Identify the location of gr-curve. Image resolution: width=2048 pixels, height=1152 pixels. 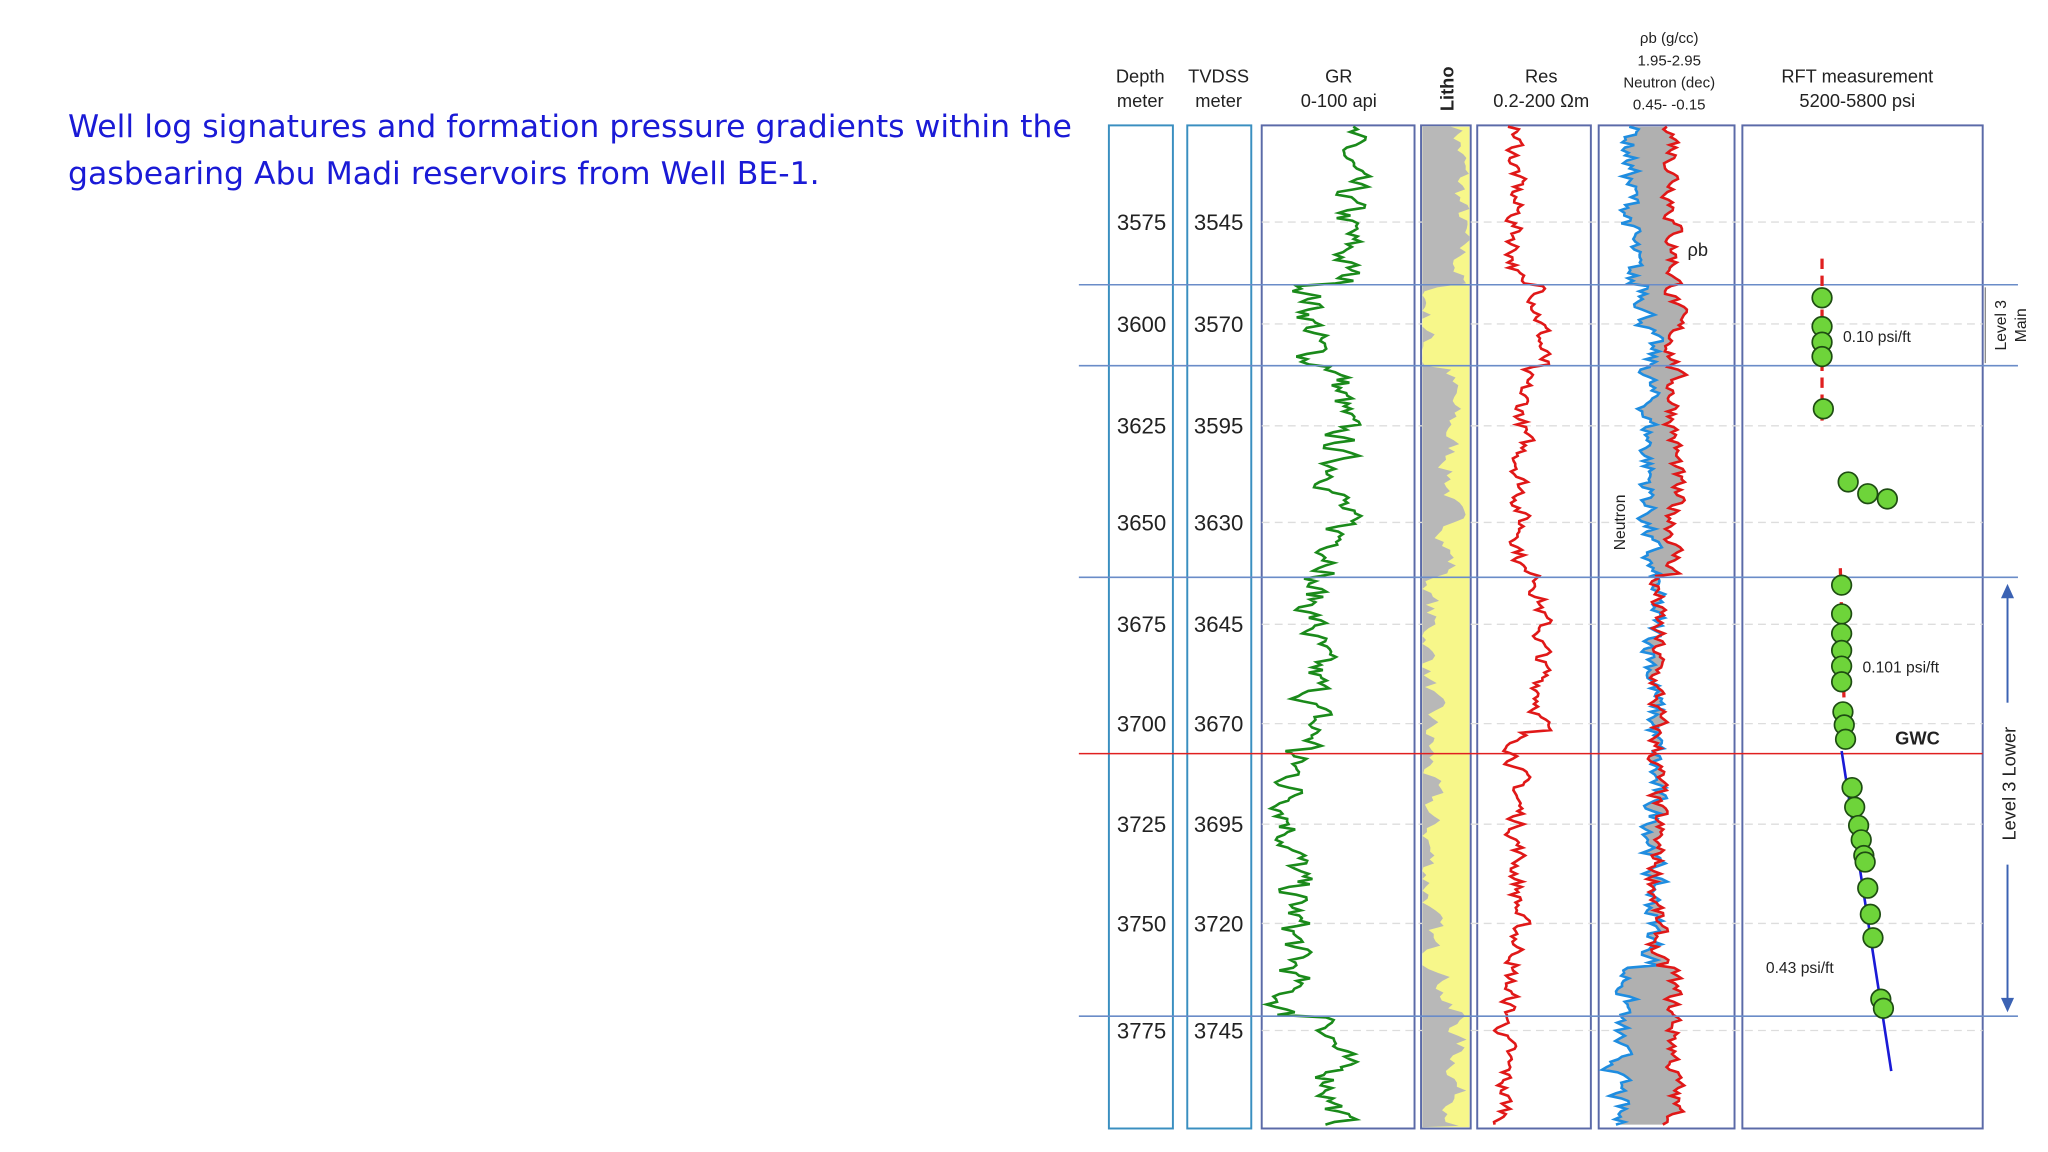
(1317, 625).